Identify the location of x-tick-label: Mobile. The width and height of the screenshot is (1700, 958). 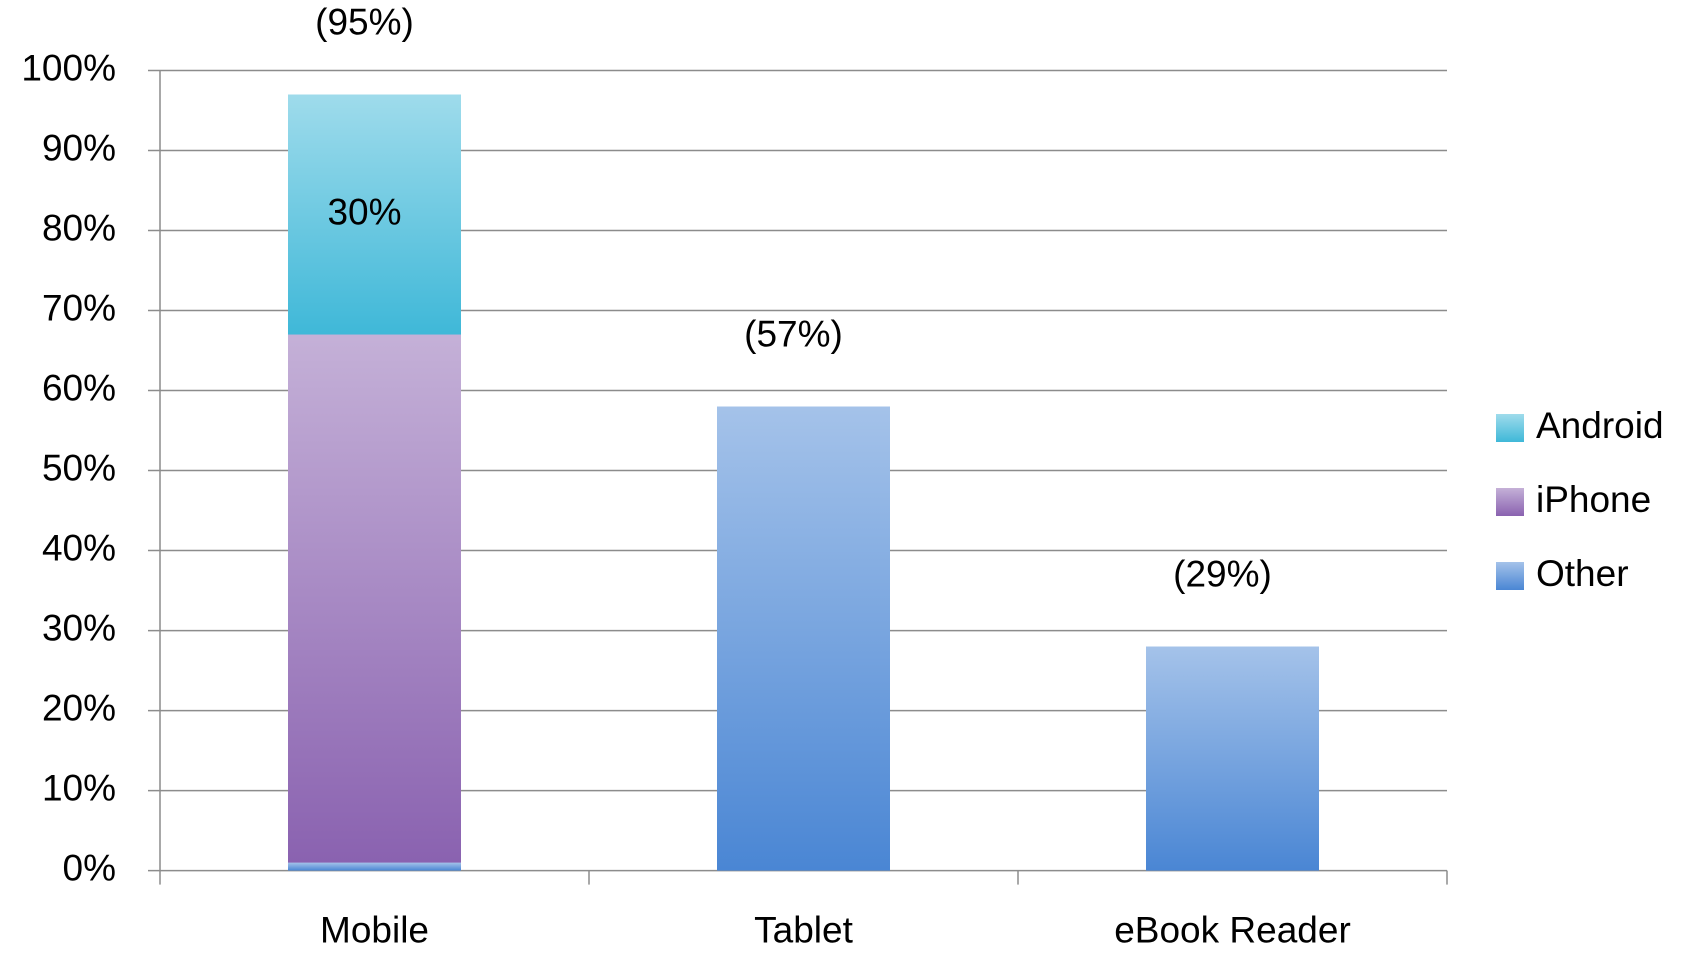
(374, 929).